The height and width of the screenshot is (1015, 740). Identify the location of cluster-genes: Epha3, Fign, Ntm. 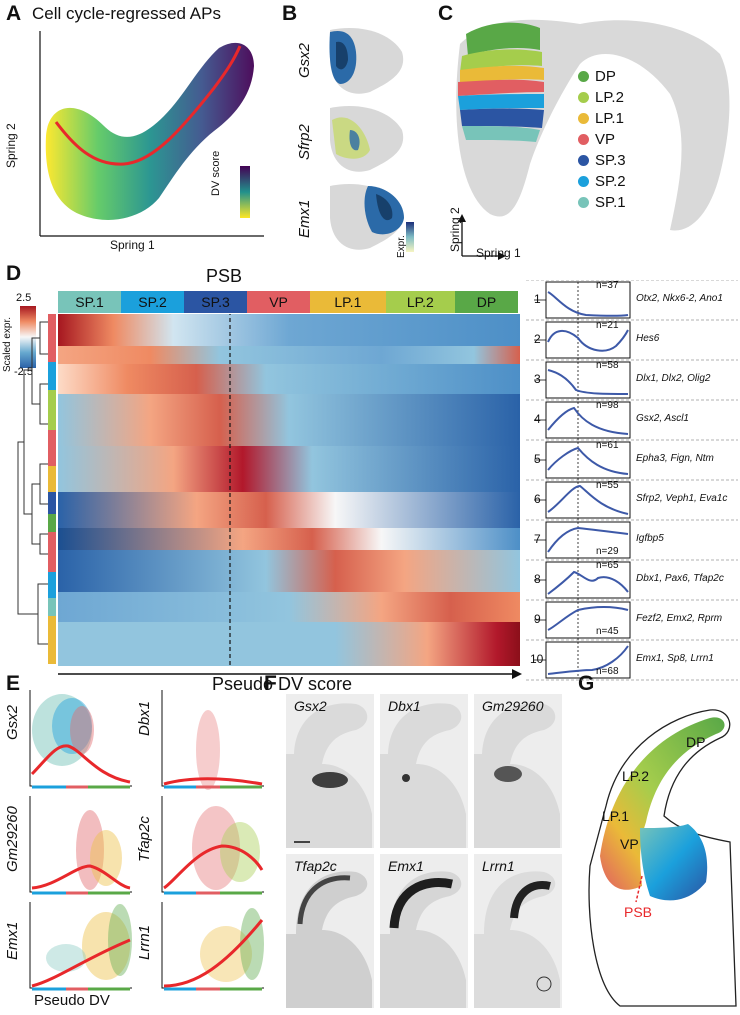
(675, 458).